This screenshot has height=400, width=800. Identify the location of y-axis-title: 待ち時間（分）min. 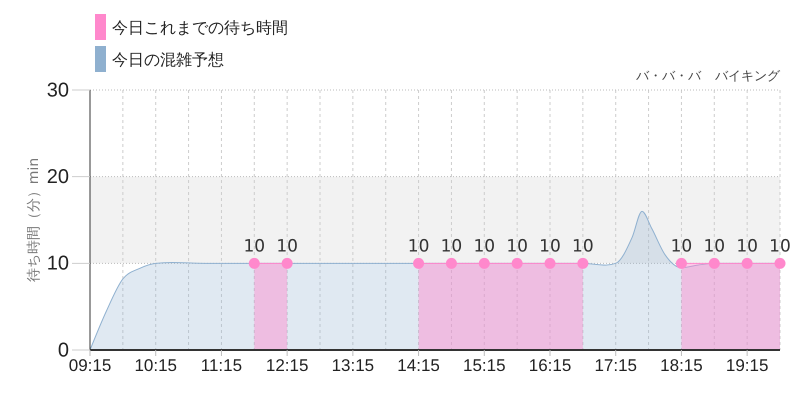
(34, 220).